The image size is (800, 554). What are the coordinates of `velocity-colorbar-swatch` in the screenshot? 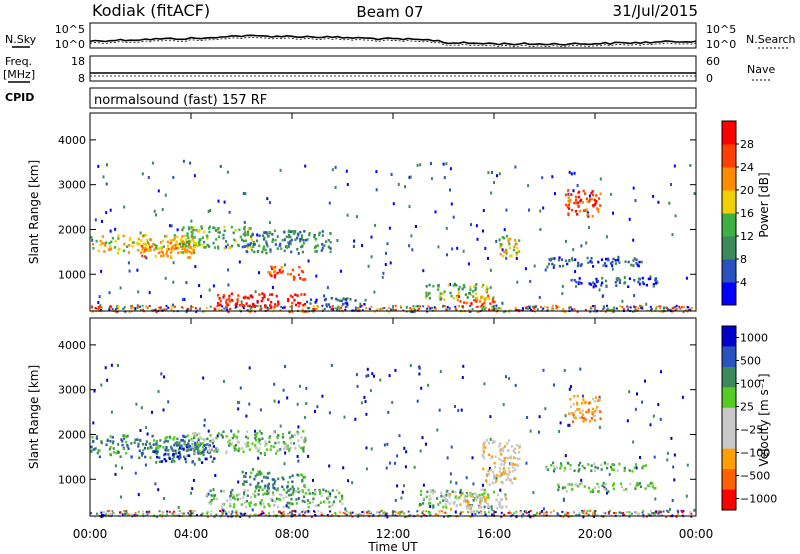 It's located at (729, 357).